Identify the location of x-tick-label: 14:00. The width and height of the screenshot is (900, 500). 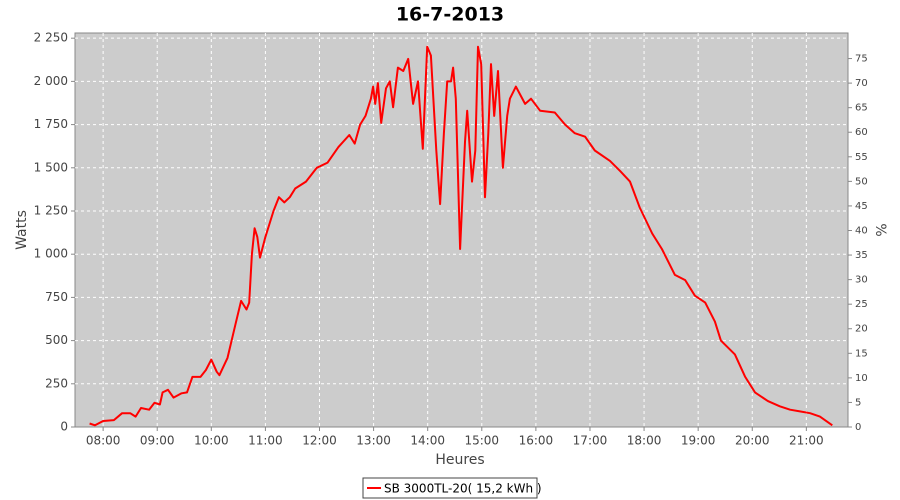
(427, 441).